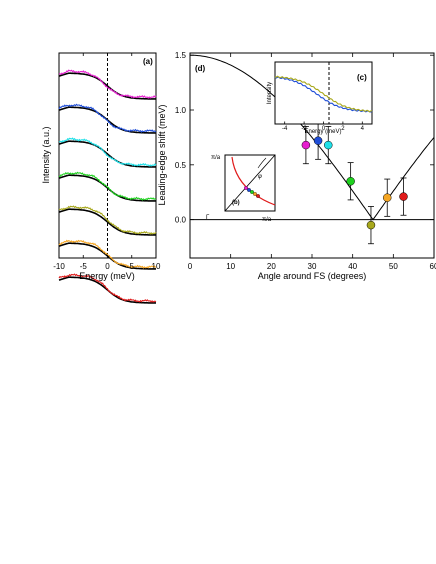  I want to click on panel-d-label: (d), so click(200, 68).